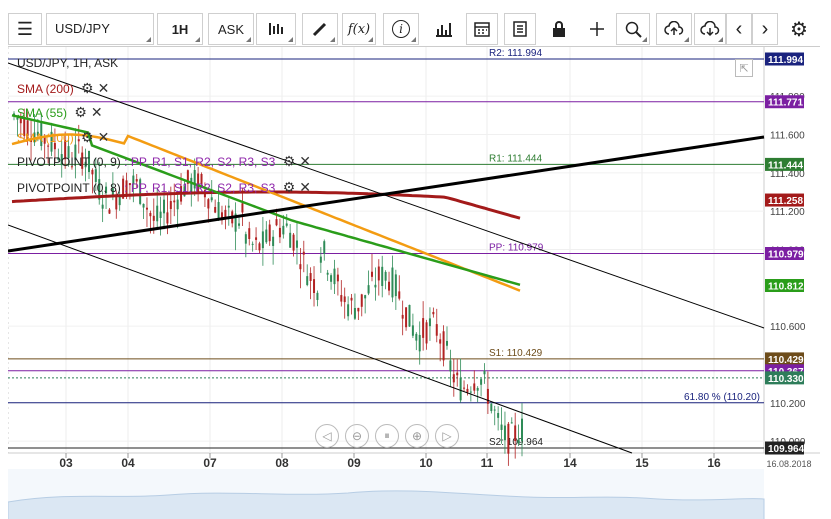 The width and height of the screenshot is (831, 519). What do you see at coordinates (443, 29) in the screenshot?
I see `indicators-button` at bounding box center [443, 29].